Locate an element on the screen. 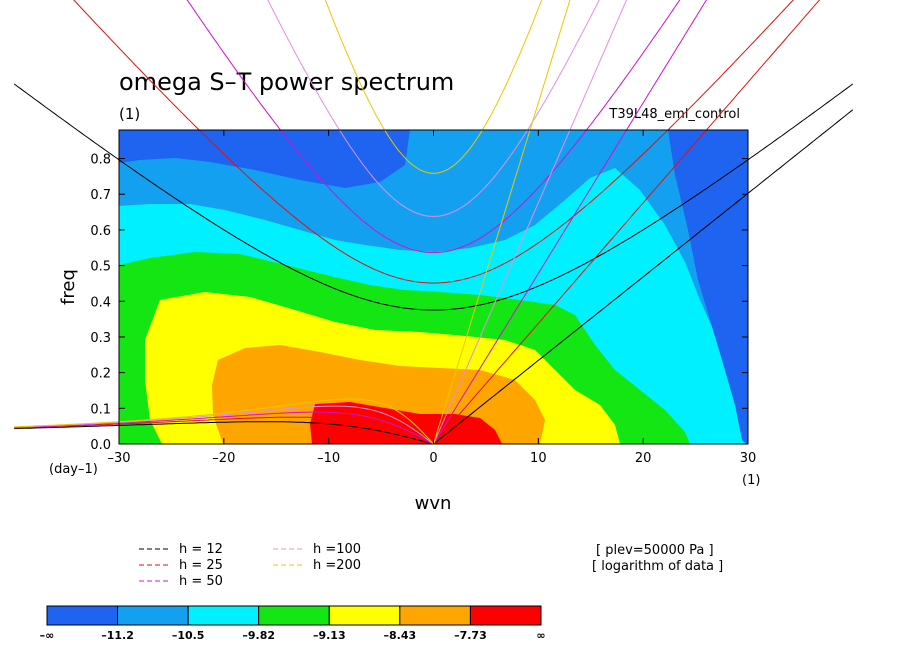 This screenshot has height=654, width=904. y-tick-label: 0.8 is located at coordinates (100, 160).